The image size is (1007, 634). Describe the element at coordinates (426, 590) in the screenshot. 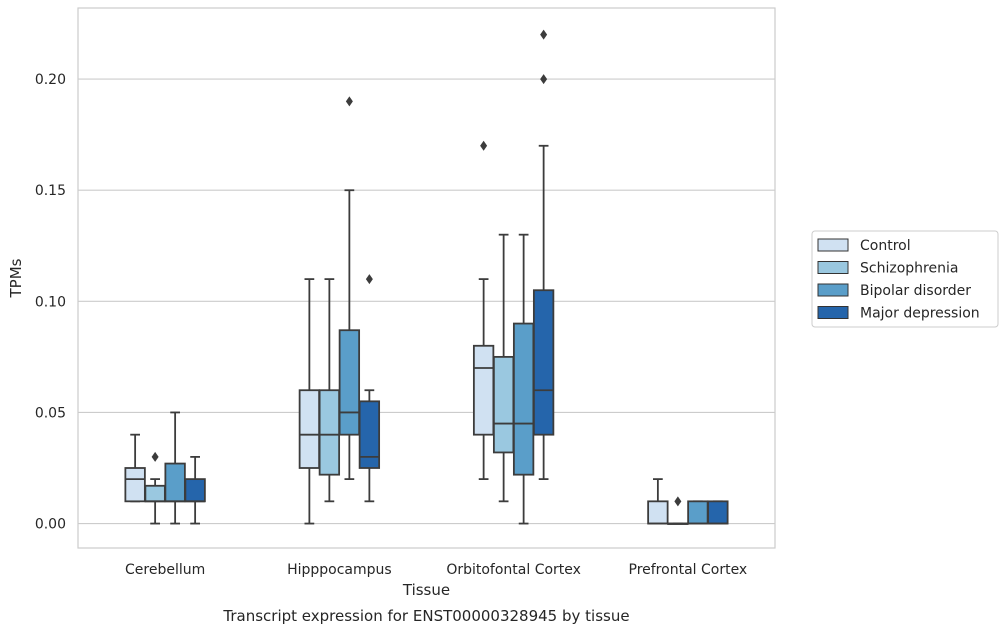

I see `x-axis-label: Tissue` at that location.